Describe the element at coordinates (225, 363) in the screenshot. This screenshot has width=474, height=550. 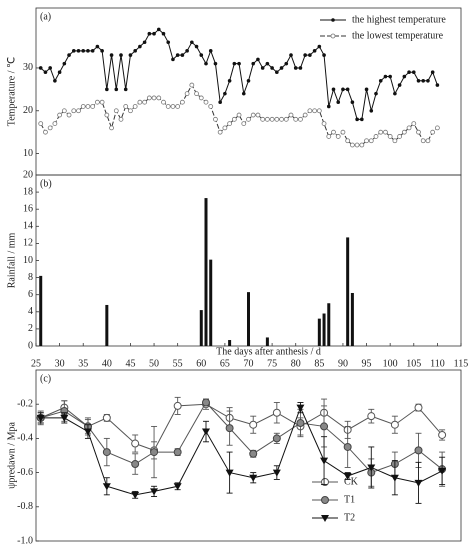
I see `x-tick-label: 65` at that location.